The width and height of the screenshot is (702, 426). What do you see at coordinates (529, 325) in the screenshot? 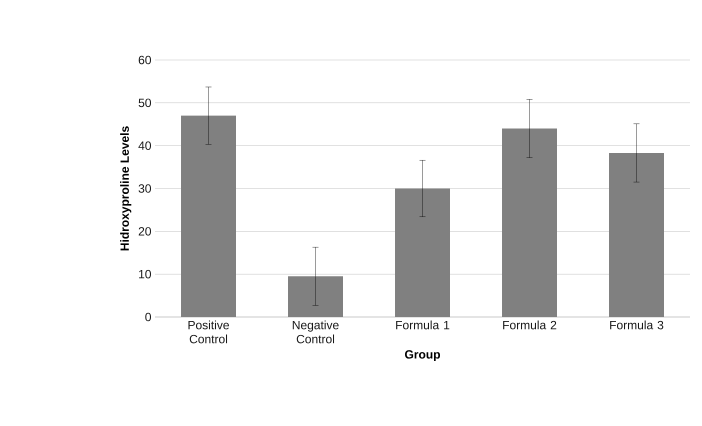
I see `x-tick-label: Formula 2` at bounding box center [529, 325].